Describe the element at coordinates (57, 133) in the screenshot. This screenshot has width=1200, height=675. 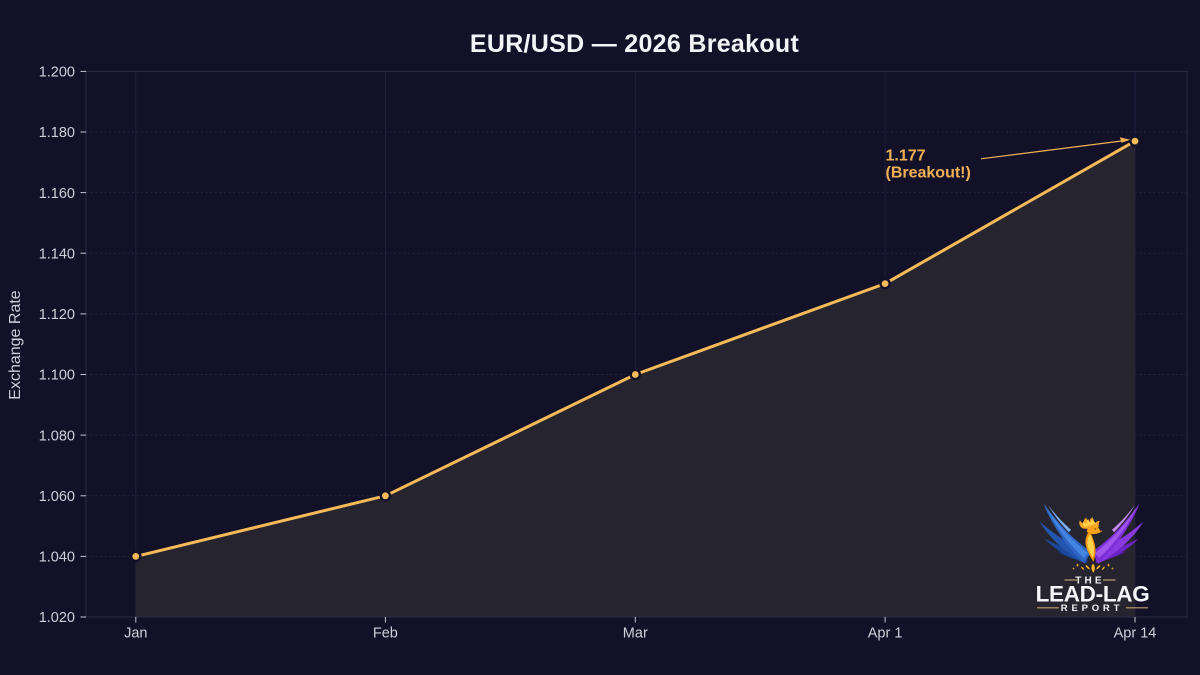
I see `svg-text: 1.180` at that location.